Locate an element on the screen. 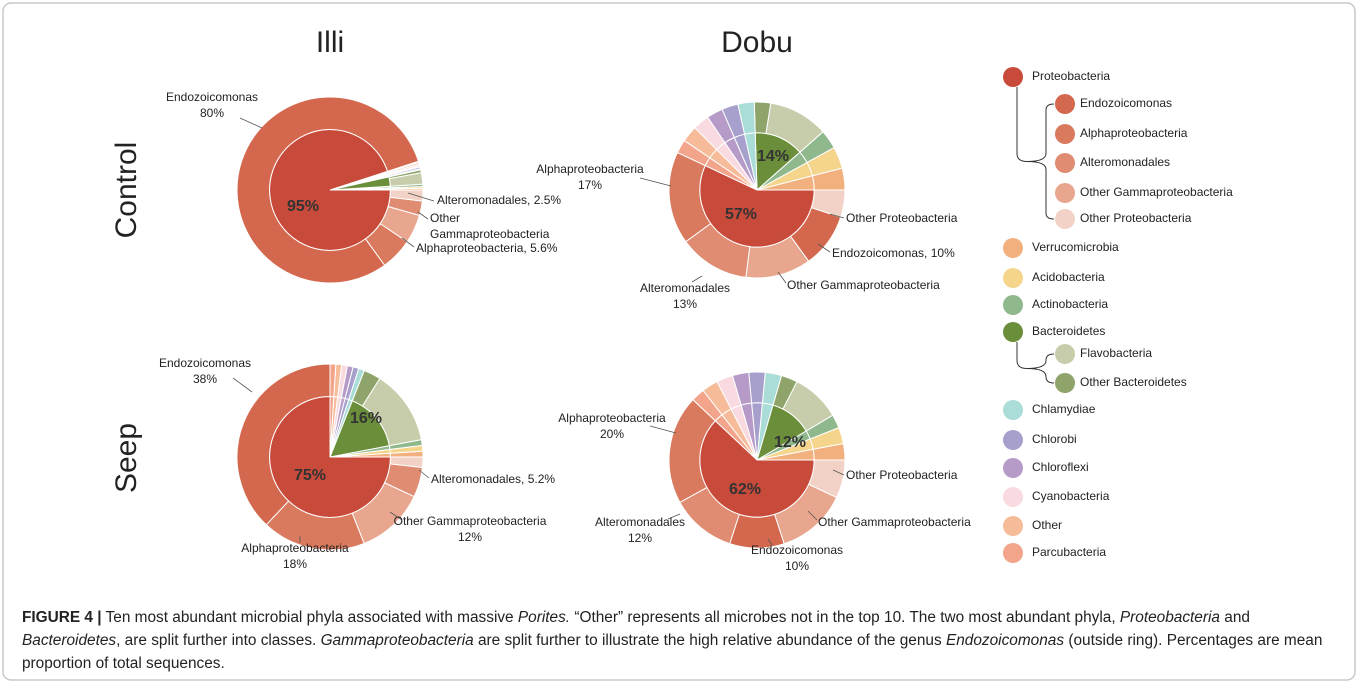 This screenshot has width=1358, height=684. legend-label: Endozoicomonas is located at coordinates (1126, 103).